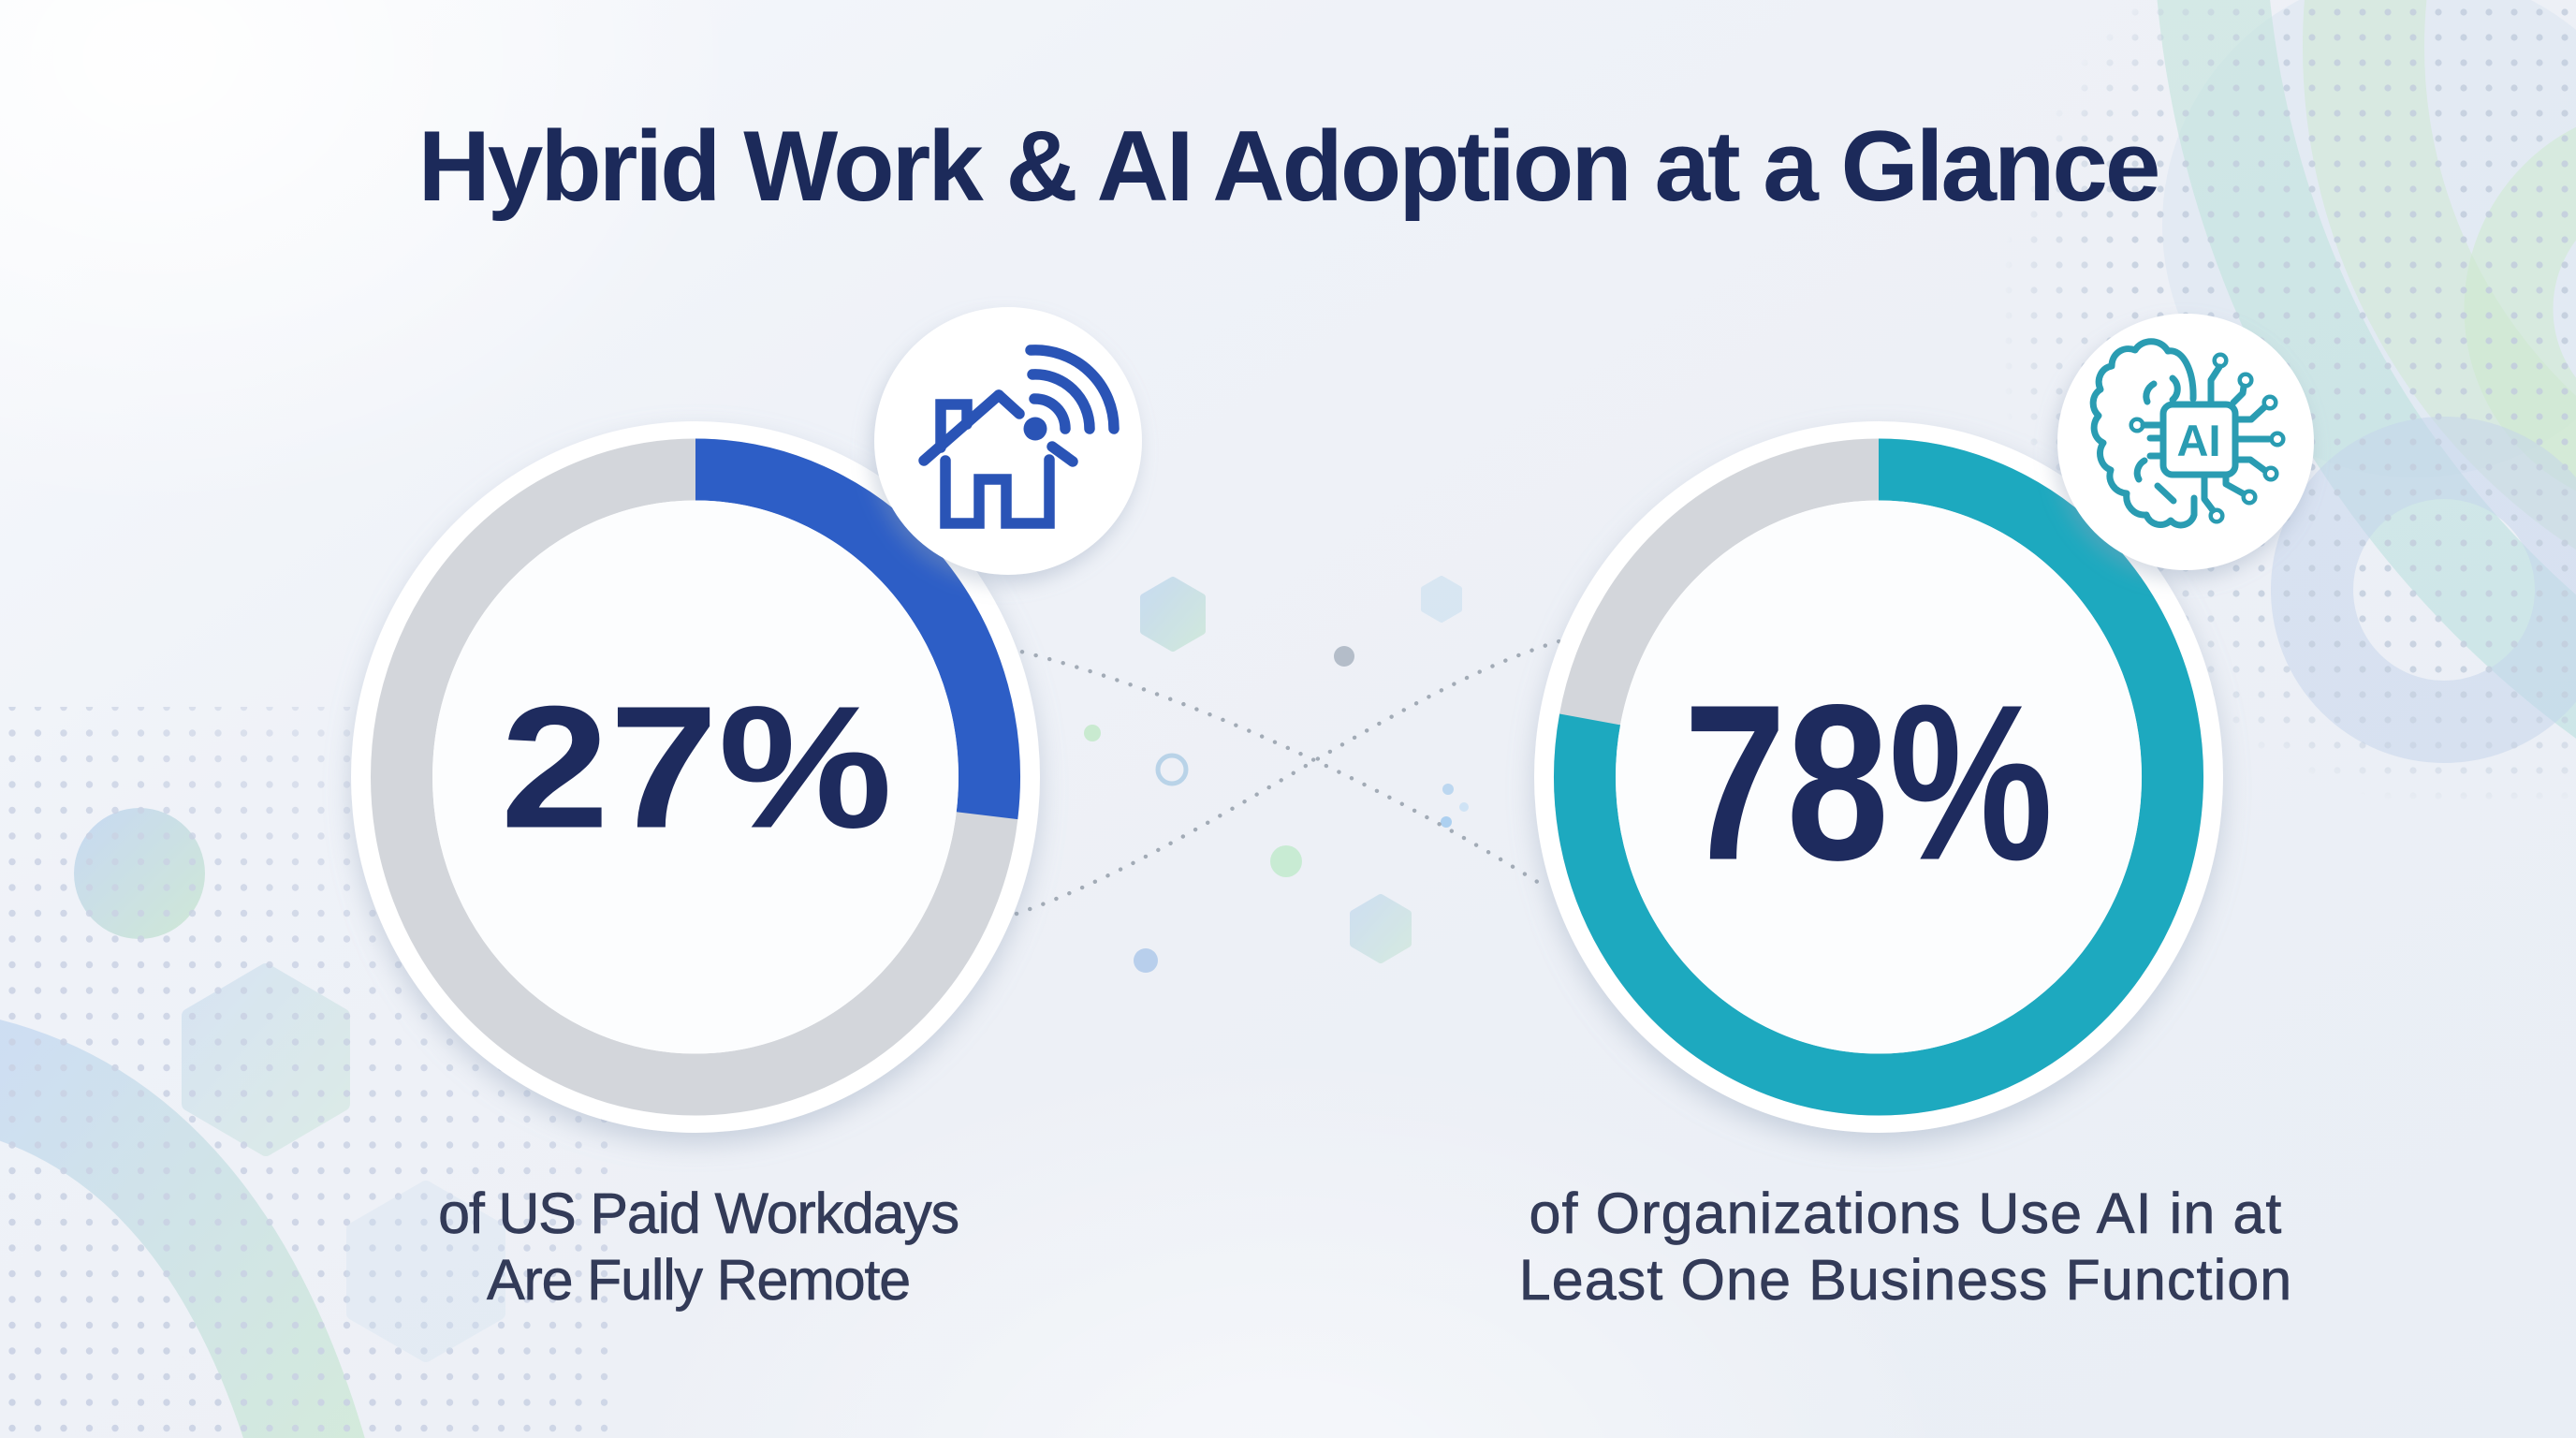 The width and height of the screenshot is (2576, 1438). Describe the element at coordinates (2199, 440) in the screenshot. I see `svg-text: AI` at that location.